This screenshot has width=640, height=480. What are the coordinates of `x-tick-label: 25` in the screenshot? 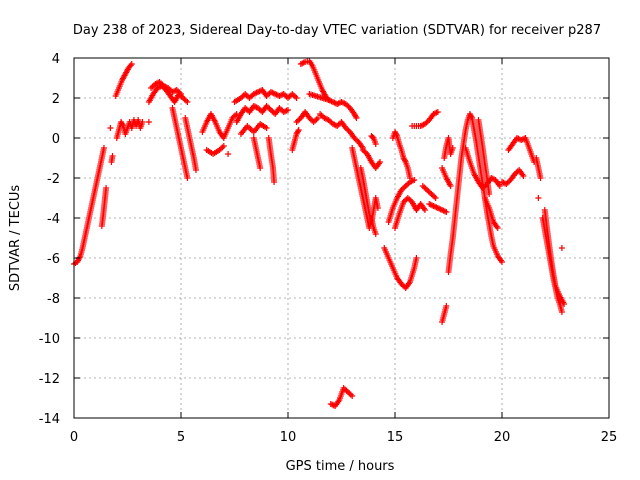 It's located at (609, 437).